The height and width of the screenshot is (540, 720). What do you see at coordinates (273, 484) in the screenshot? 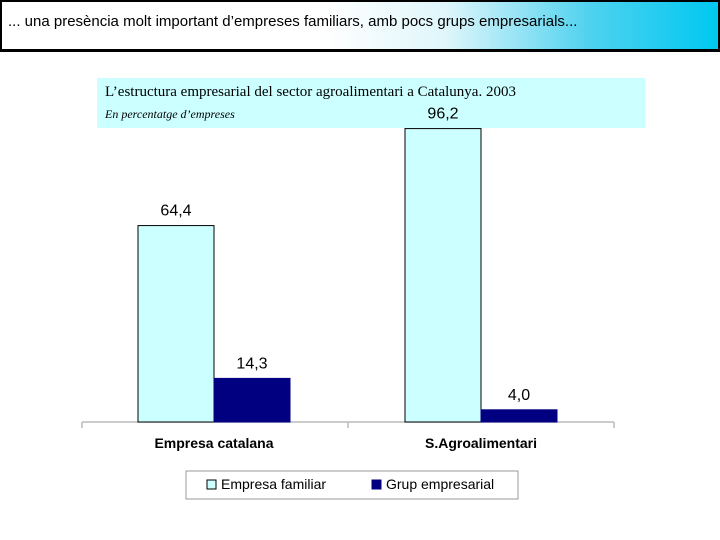
I see `legend-label: Empresa familiar` at bounding box center [273, 484].